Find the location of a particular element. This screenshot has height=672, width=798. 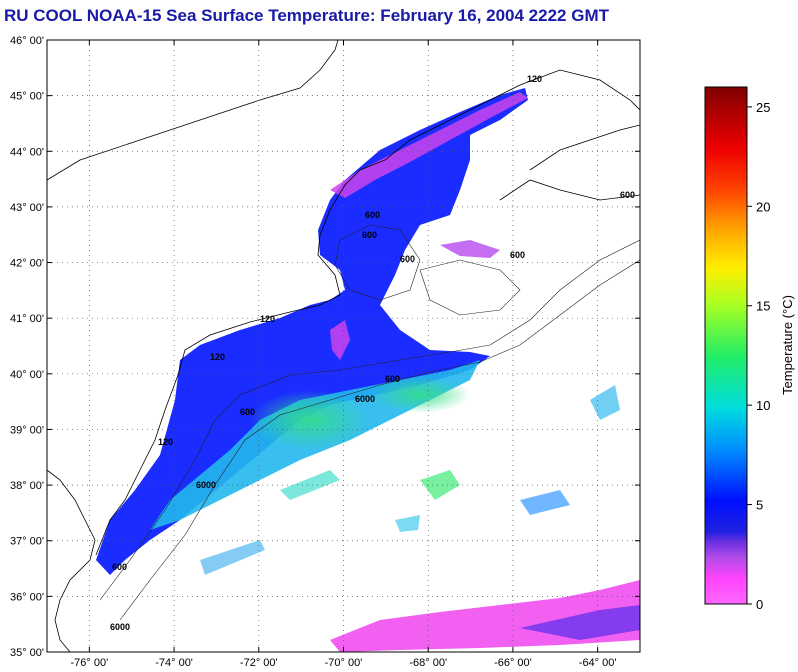

colorbar: 0 5 10 15 20 25 Temperature (°C) is located at coordinates (749, 349).